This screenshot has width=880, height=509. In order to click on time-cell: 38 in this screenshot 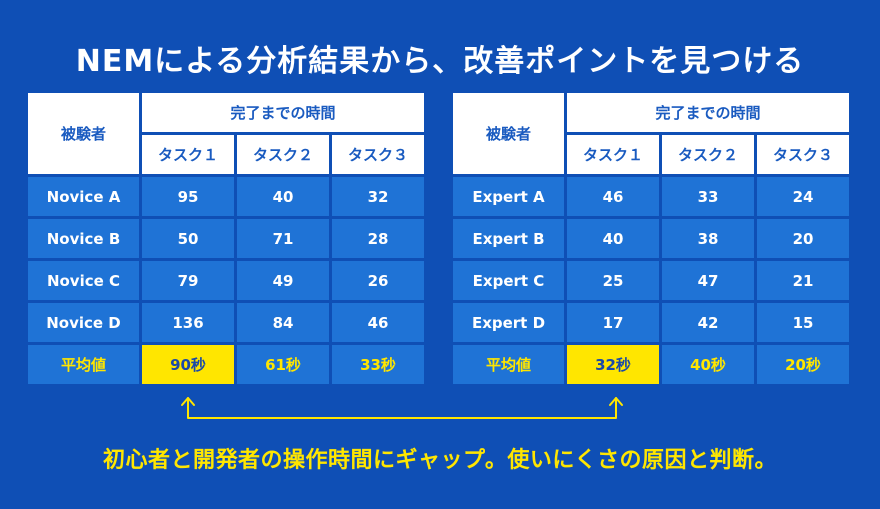, I will do `click(708, 238)`.